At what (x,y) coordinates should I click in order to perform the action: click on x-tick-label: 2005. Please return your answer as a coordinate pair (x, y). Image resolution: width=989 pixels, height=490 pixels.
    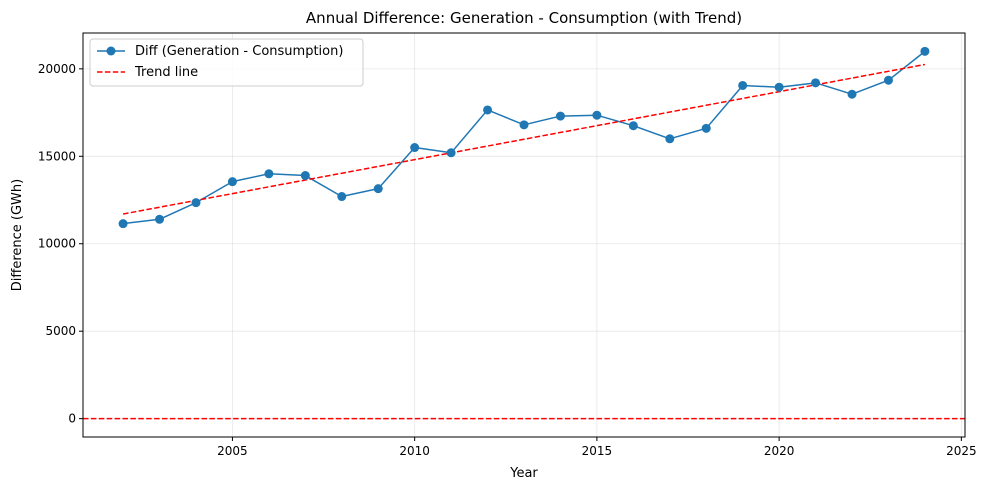
    Looking at the image, I should click on (232, 451).